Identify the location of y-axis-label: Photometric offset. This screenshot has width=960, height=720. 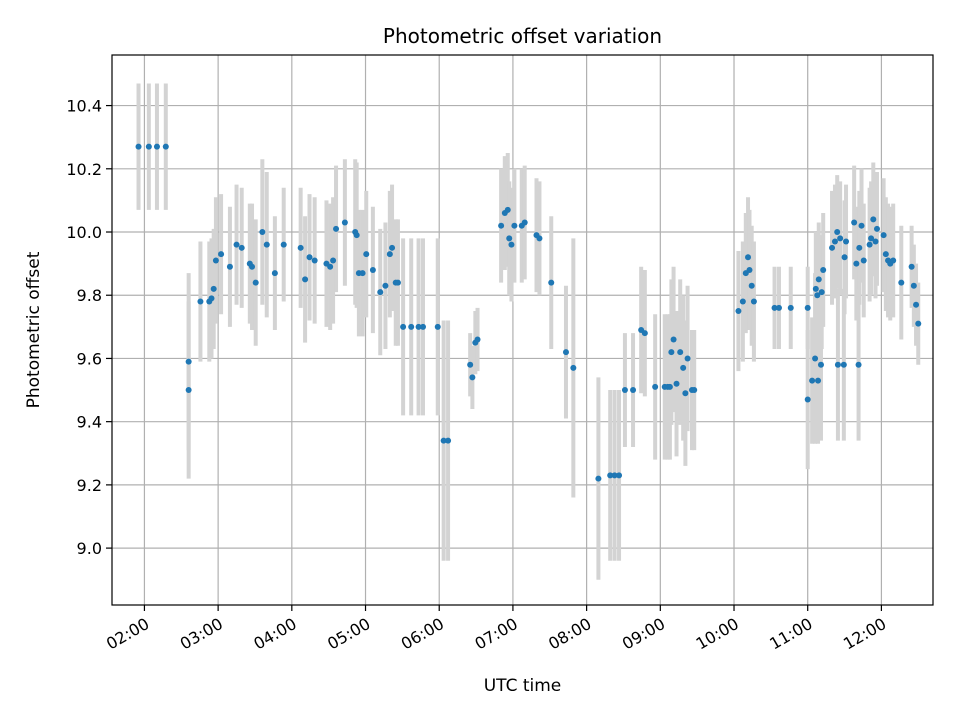
(34, 329).